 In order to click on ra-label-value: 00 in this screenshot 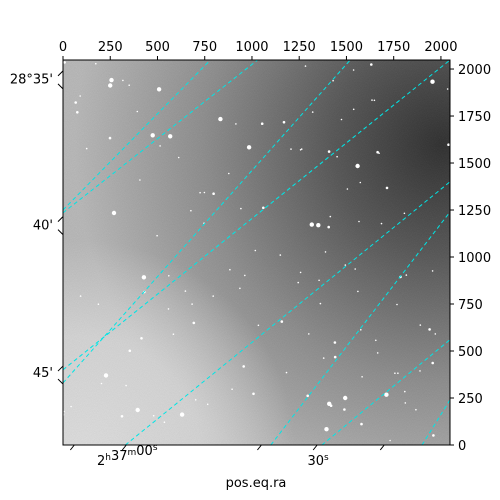, I will do `click(144, 451)`.